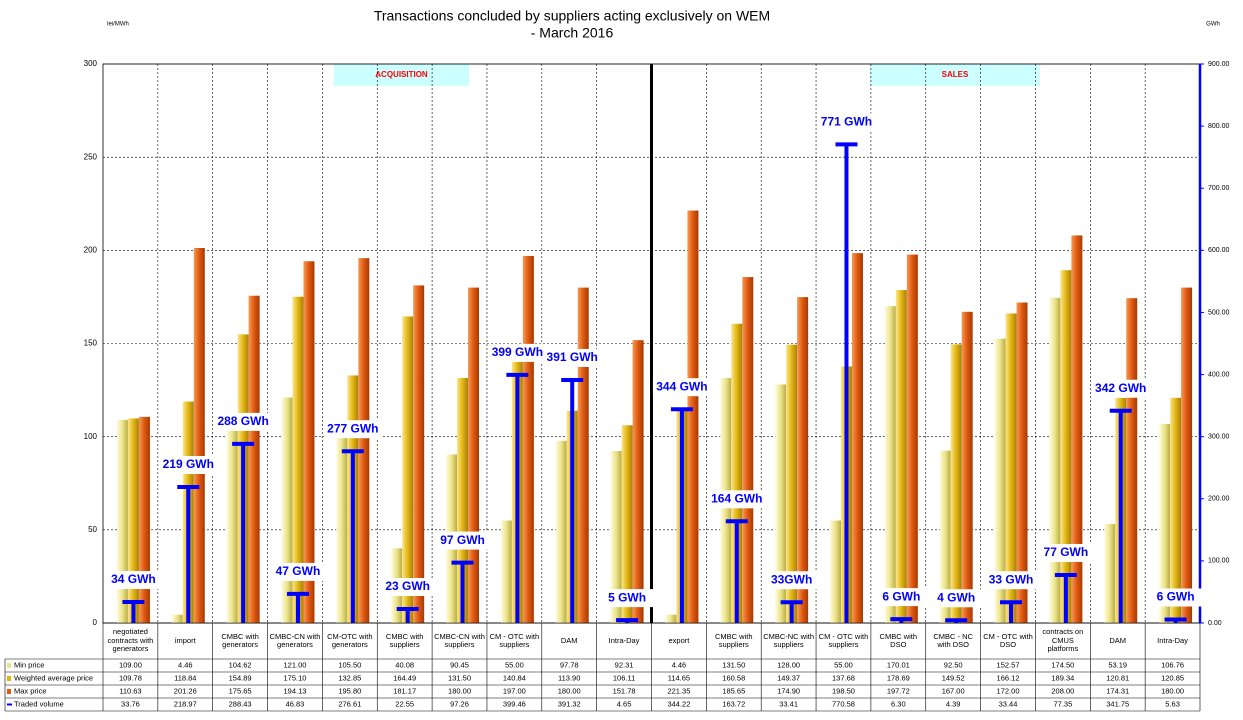 This screenshot has height=720, width=1243. What do you see at coordinates (188, 464) in the screenshot?
I see `data-label: 219 GWh` at bounding box center [188, 464].